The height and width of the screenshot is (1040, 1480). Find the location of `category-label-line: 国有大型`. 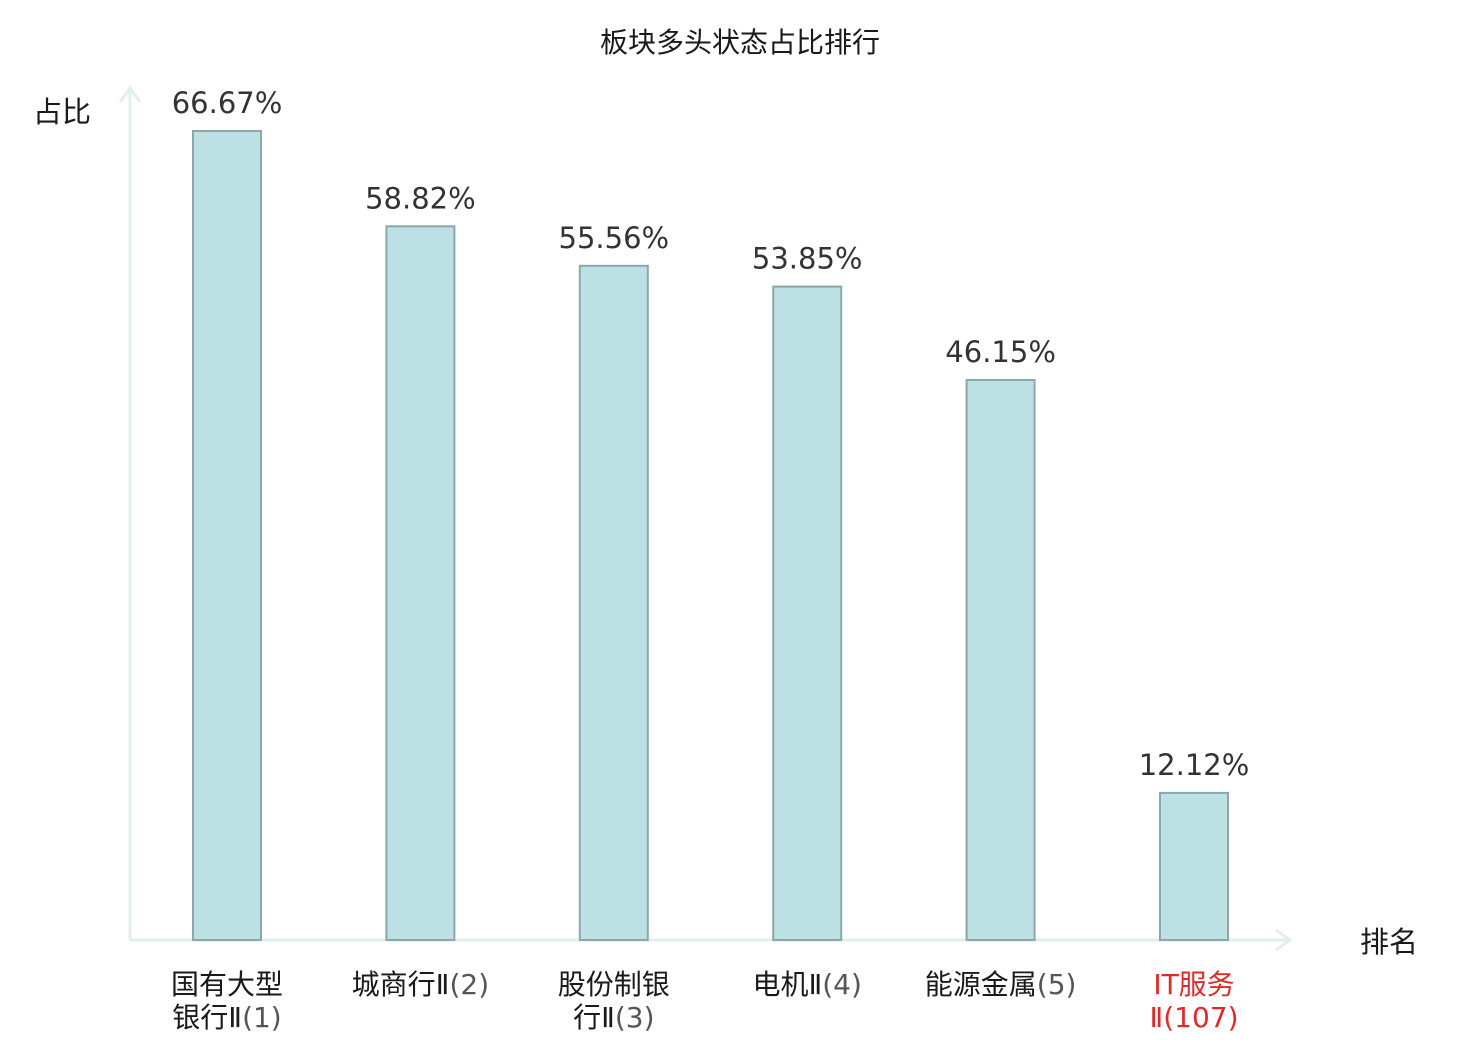

category-label-line: 国有大型 is located at coordinates (227, 984).